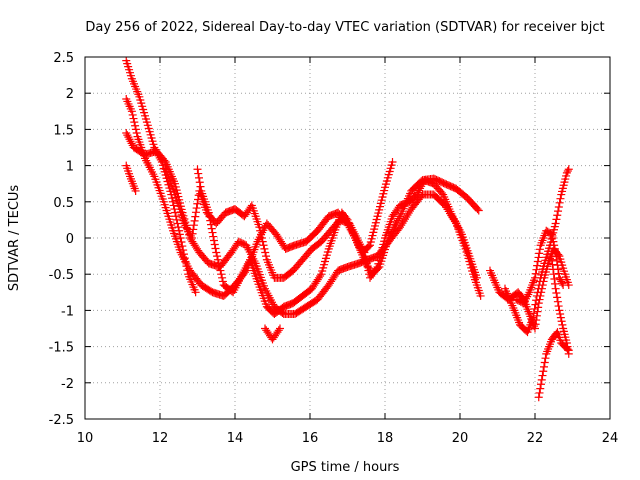 The height and width of the screenshot is (480, 640). Describe the element at coordinates (63, 130) in the screenshot. I see `y-tick-label: 1.5` at that location.